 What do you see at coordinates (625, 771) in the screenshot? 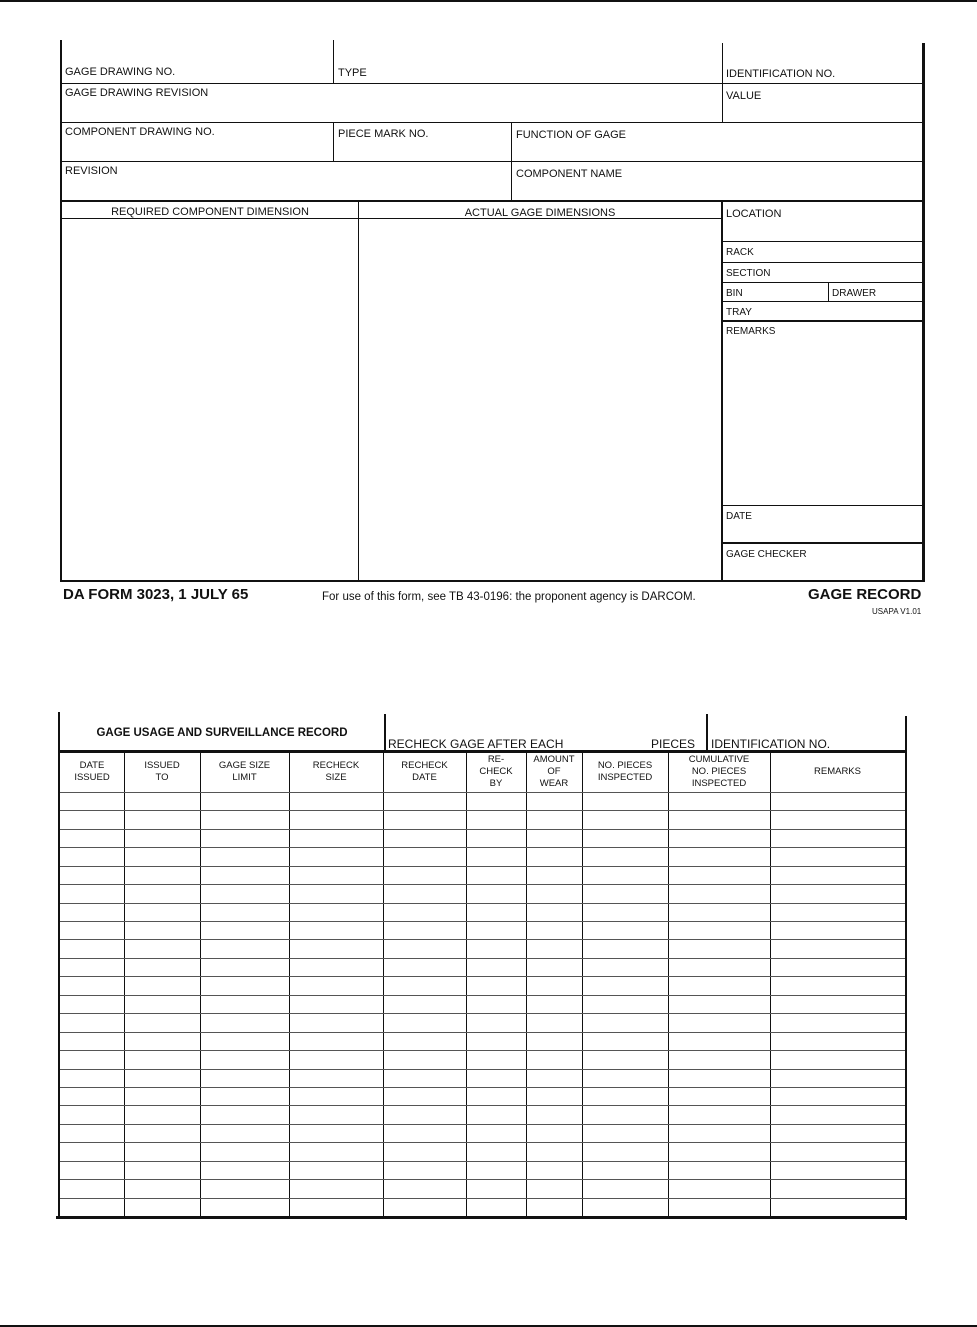
I see `column-header: NO. PIECES INSPECTED` at bounding box center [625, 771].